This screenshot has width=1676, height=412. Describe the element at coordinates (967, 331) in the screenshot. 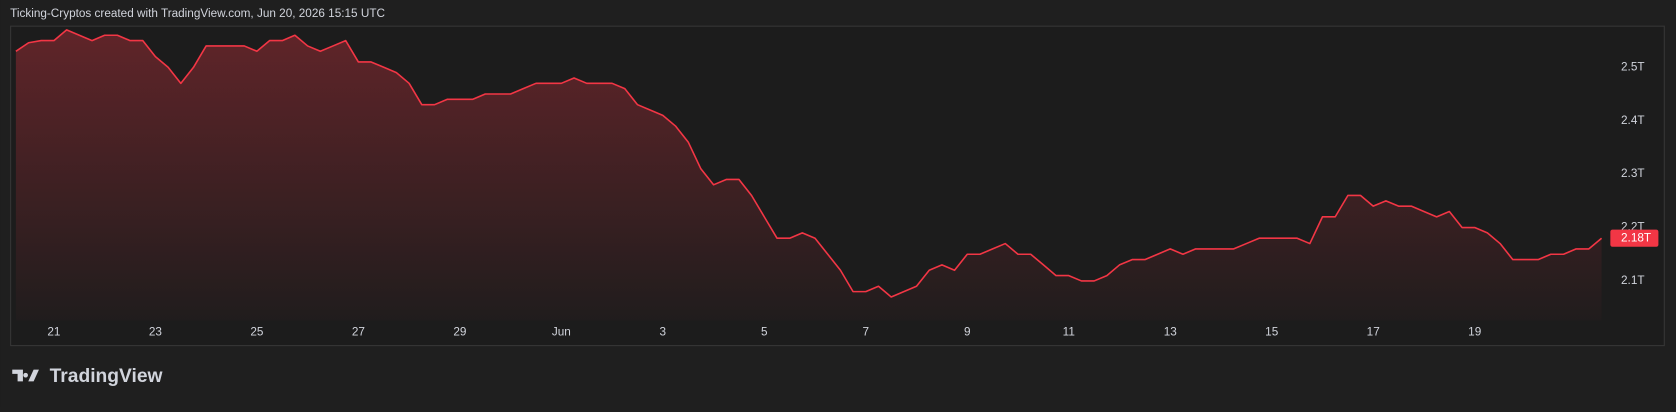

I see `x-tick-label: 9` at that location.